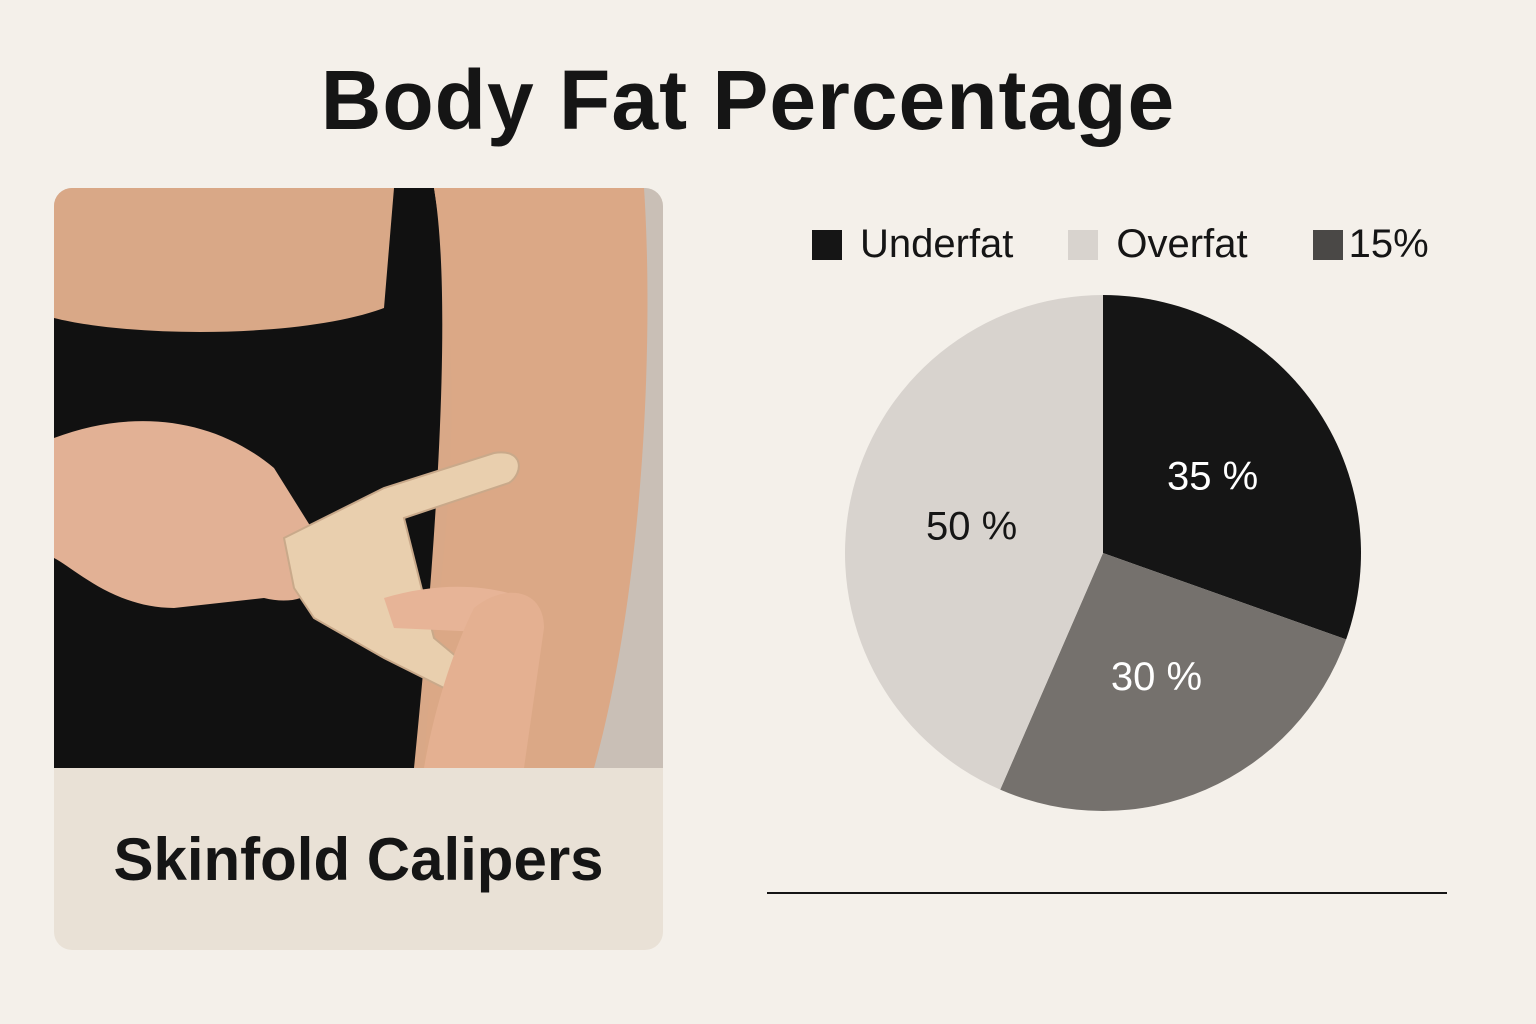 This screenshot has width=1536, height=1024. I want to click on chart-legend: Underfat Overfat 15%, so click(1120, 244).